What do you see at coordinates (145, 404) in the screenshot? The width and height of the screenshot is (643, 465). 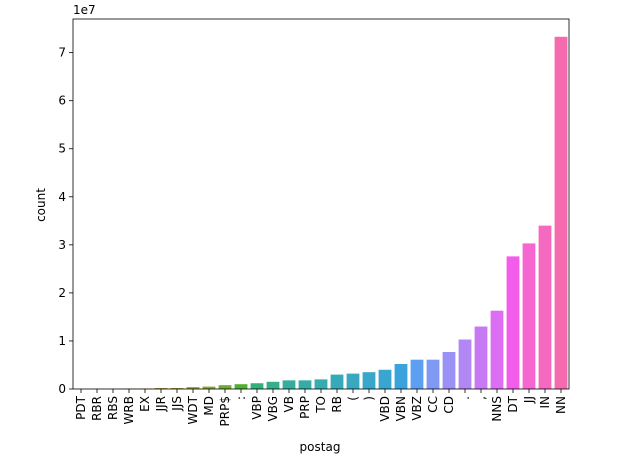 I see `x-tick-label: EX` at bounding box center [145, 404].